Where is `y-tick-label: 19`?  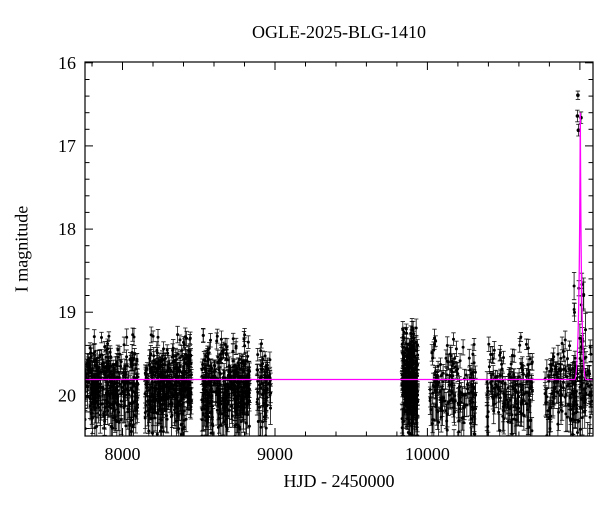 y-tick-label: 19 is located at coordinates (67, 312).